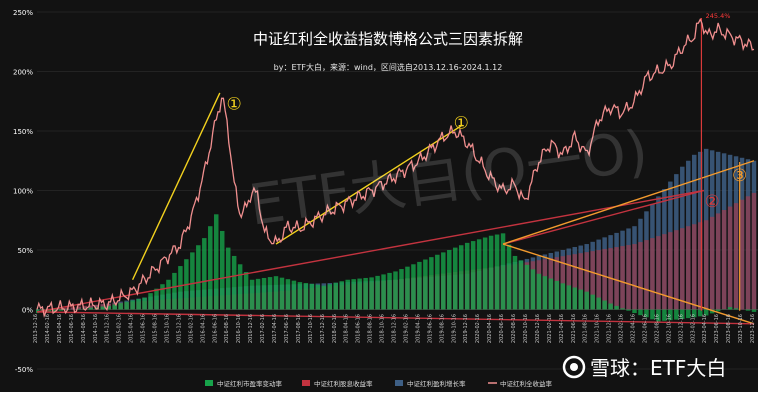  What do you see at coordinates (359, 328) in the screenshot?
I see `x-tick-label: 2018-06-16` at bounding box center [359, 328].